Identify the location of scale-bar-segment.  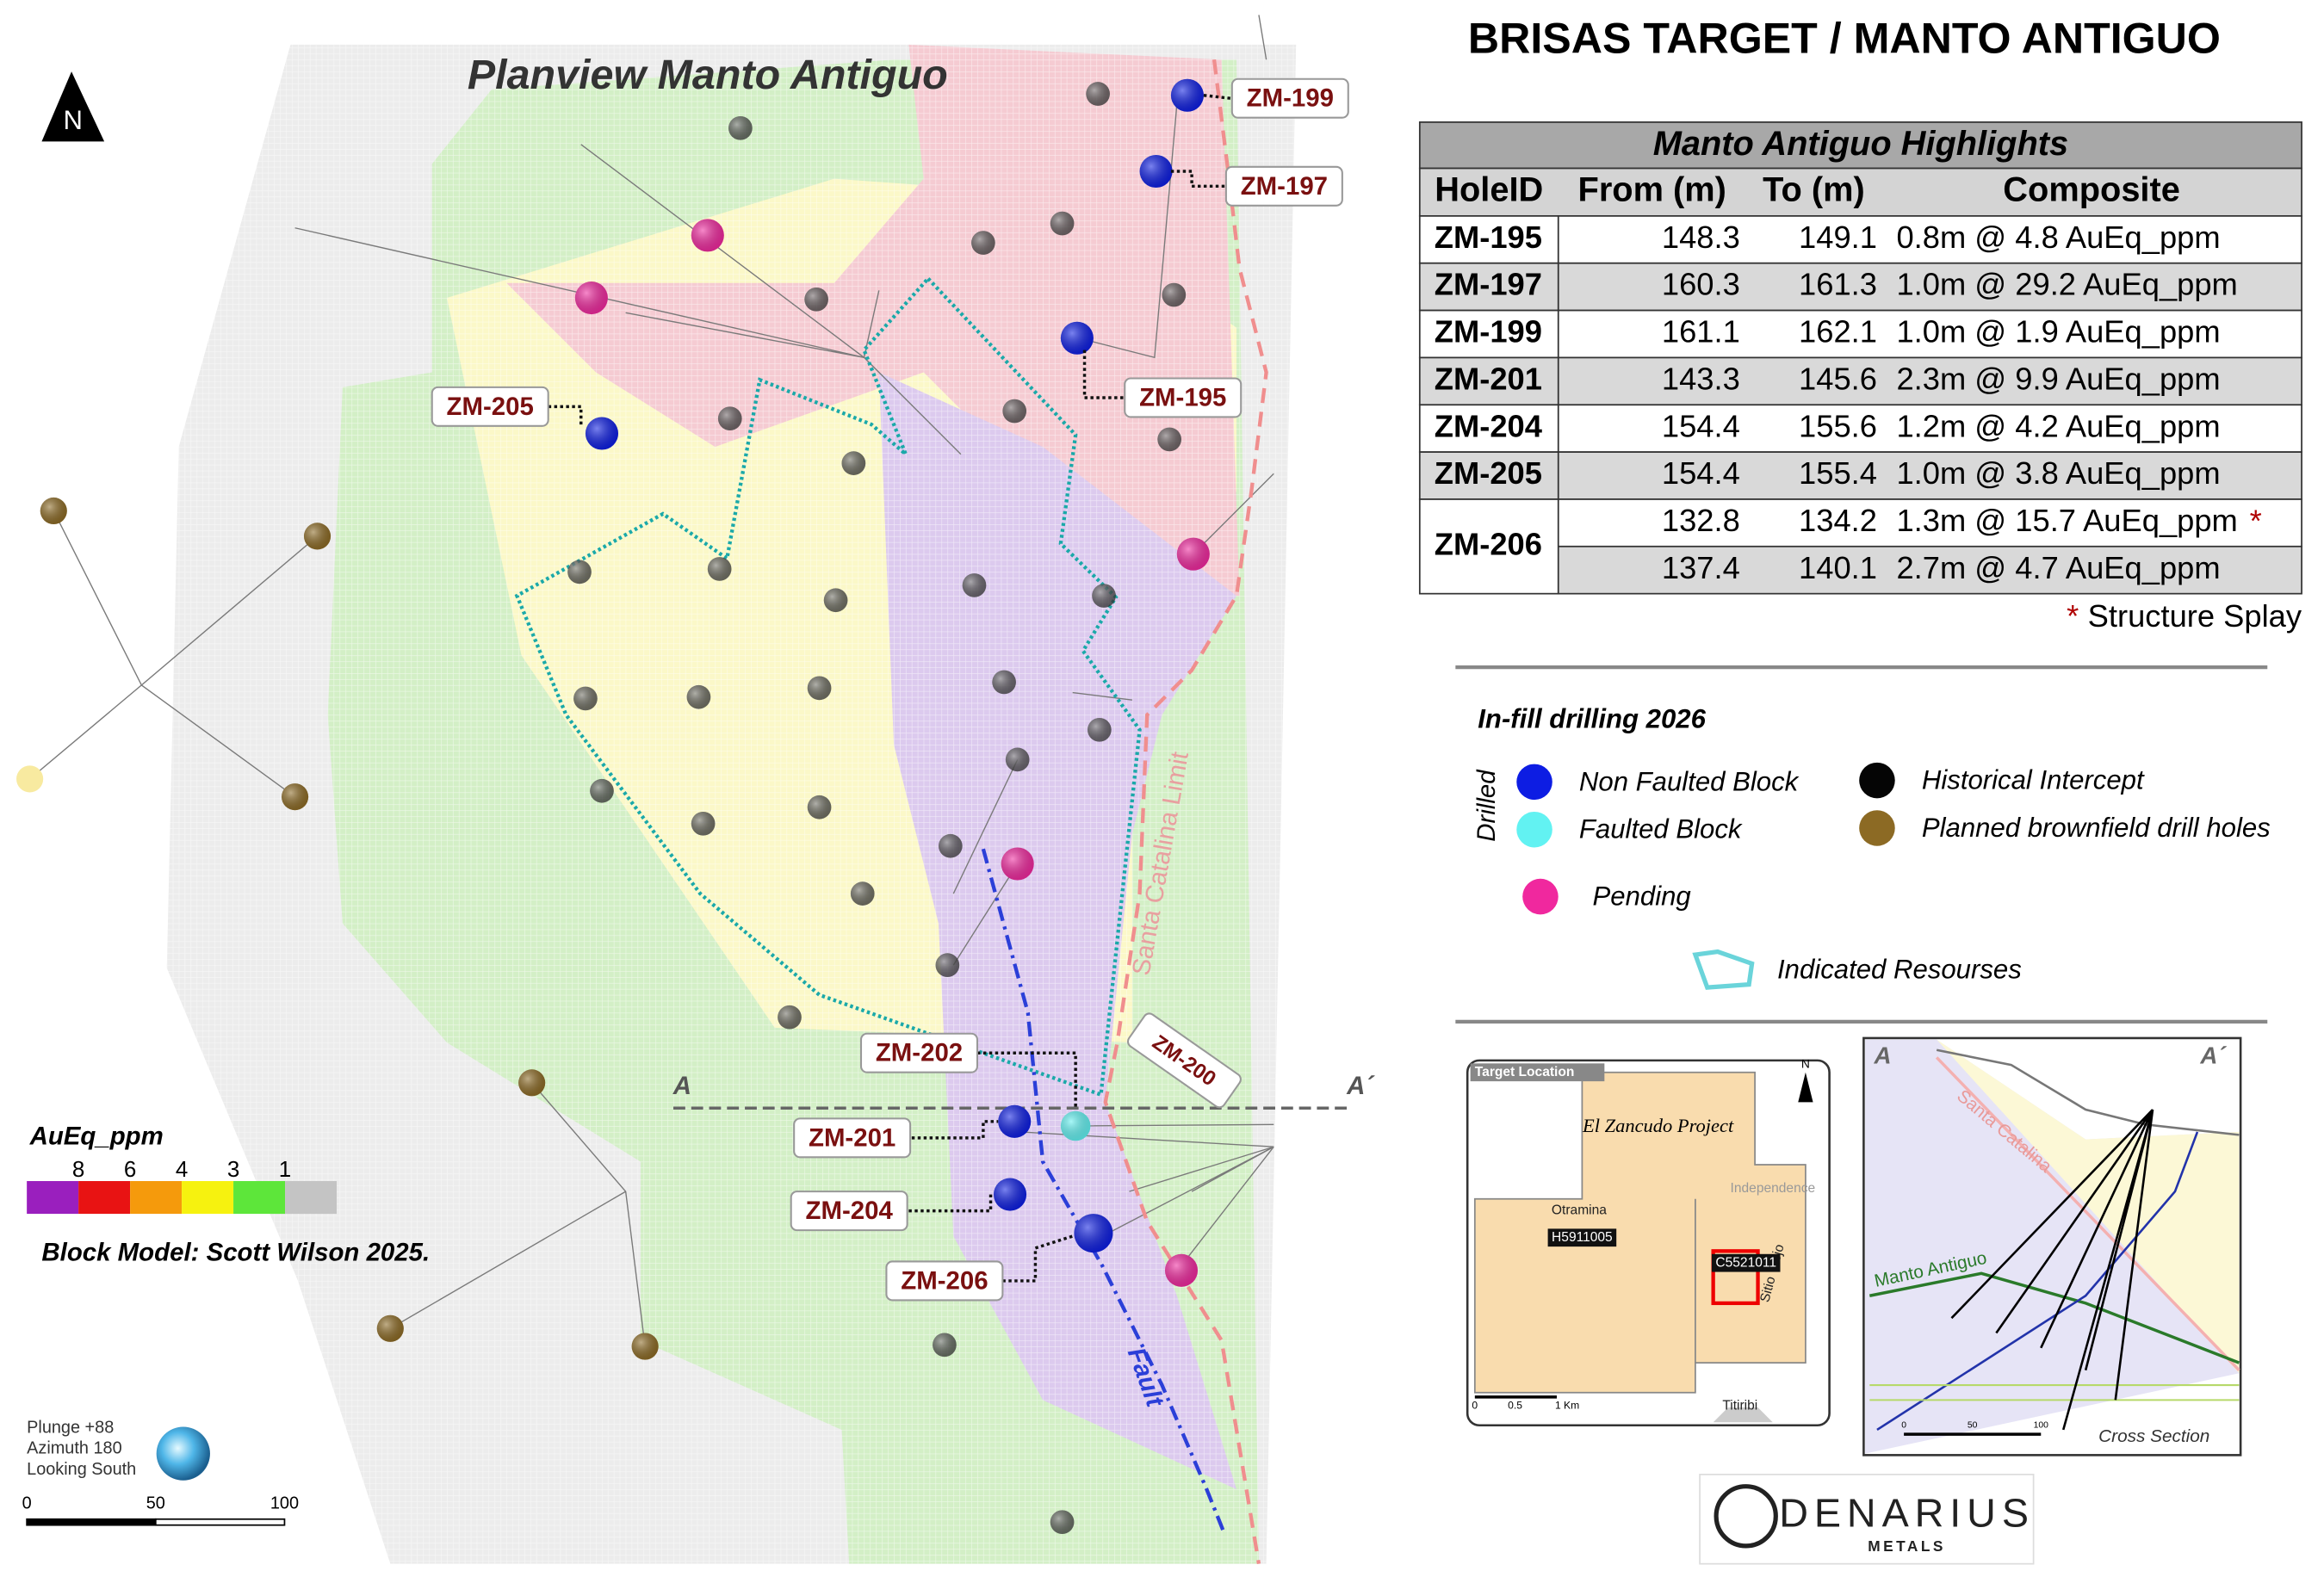
(92, 1522).